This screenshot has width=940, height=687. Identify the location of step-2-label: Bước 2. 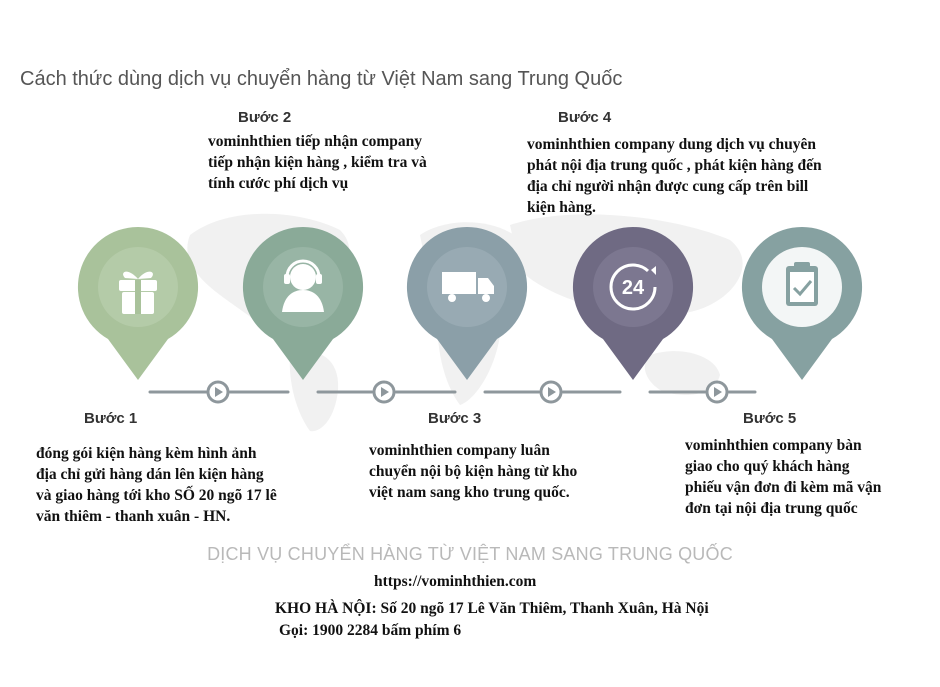
(265, 117).